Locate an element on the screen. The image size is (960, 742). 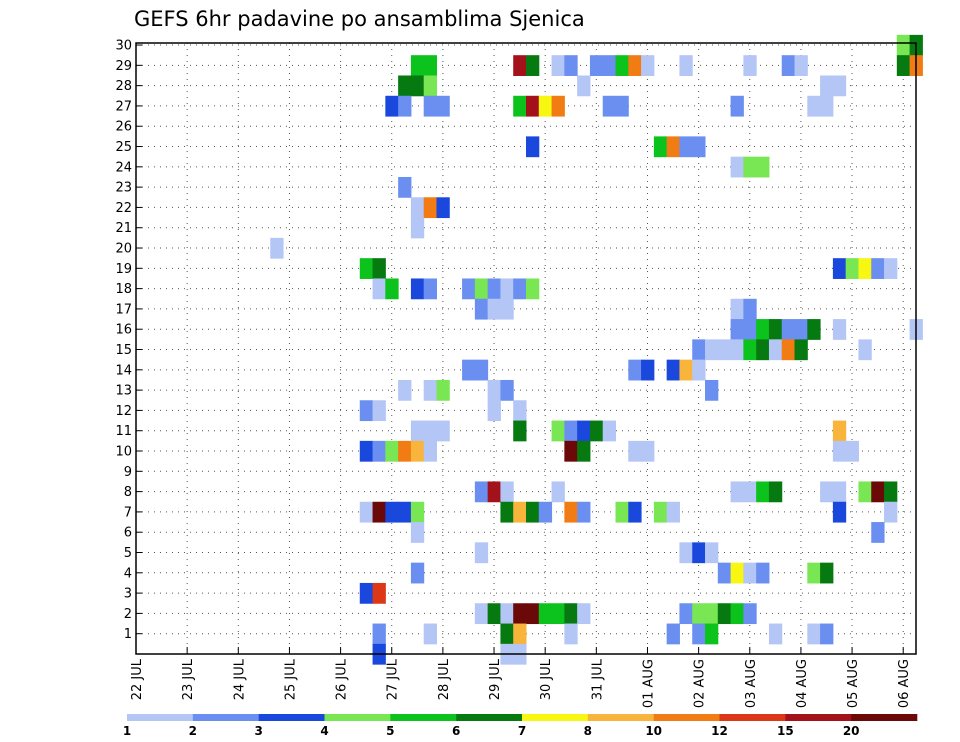
y-tick-label: 1 is located at coordinates (128, 634).